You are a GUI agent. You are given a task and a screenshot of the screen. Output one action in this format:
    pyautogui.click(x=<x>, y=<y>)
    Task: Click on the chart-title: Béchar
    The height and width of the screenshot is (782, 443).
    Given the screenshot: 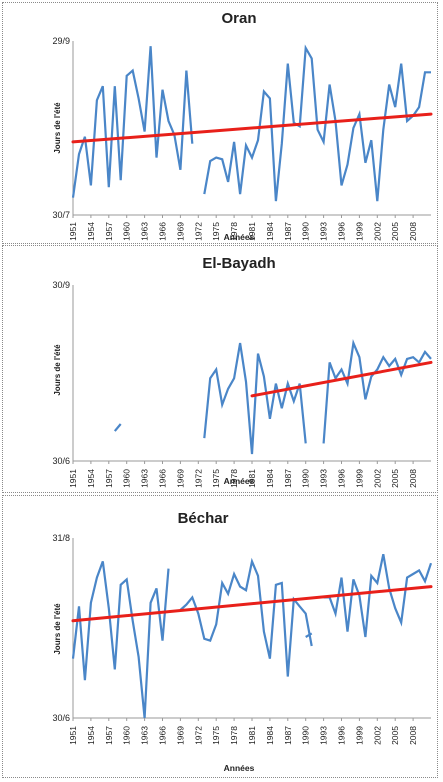 What is the action you would take?
    pyautogui.click(x=203, y=518)
    